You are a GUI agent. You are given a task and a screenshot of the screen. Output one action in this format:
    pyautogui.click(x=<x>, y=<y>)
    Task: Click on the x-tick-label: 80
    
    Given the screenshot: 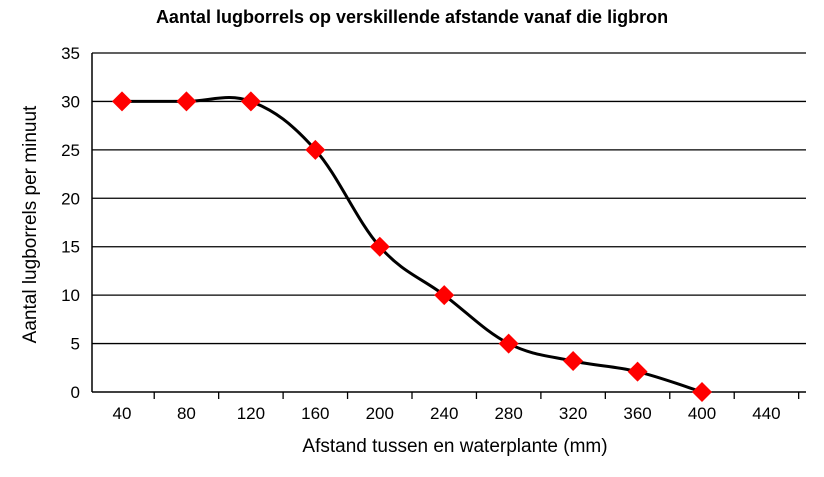 What is the action you would take?
    pyautogui.click(x=186, y=413)
    